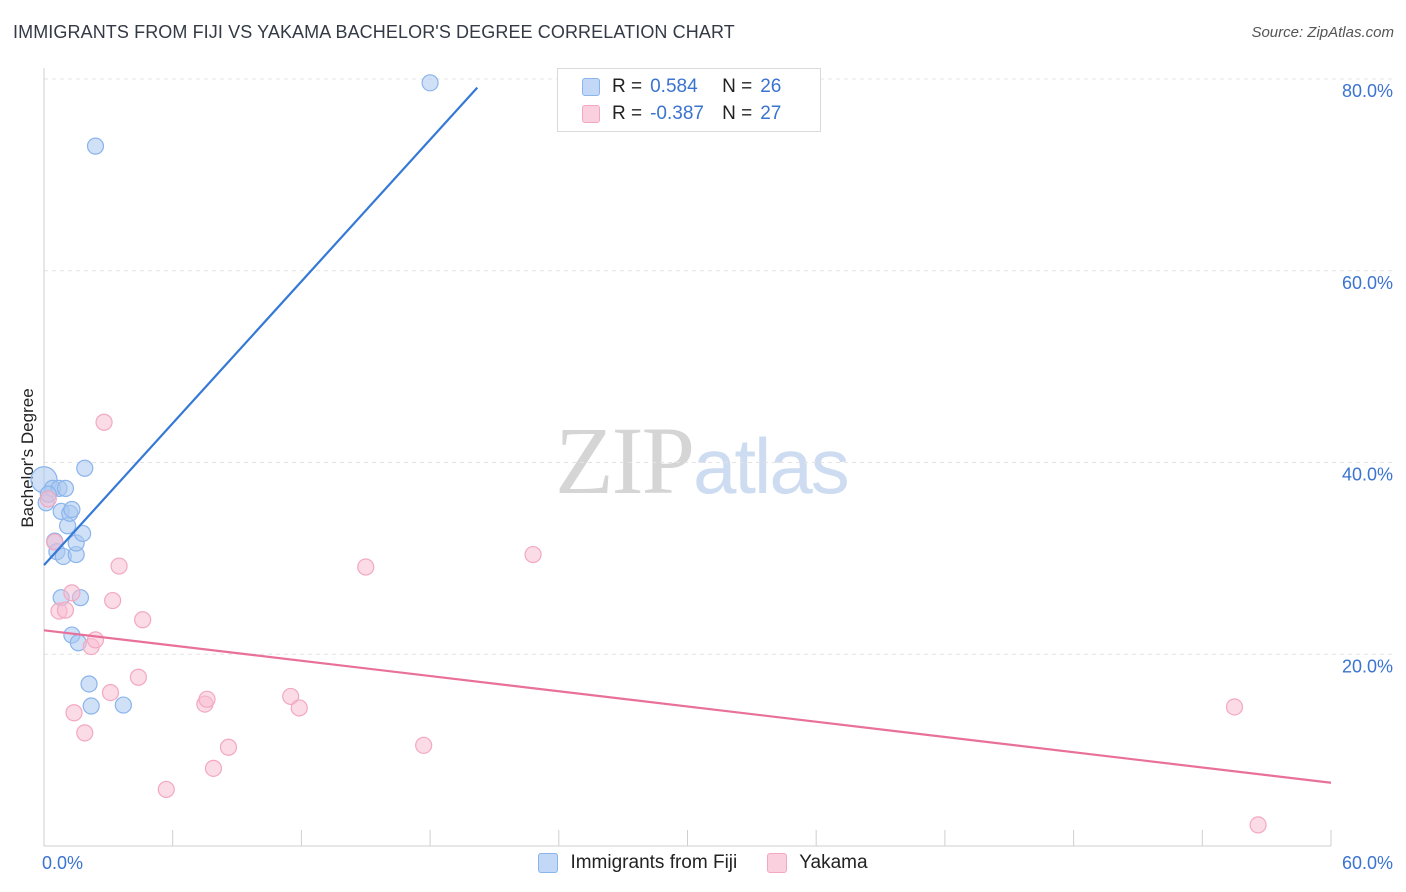 The width and height of the screenshot is (1406, 892). What do you see at coordinates (548, 863) in the screenshot?
I see `legend-fiji-swatch` at bounding box center [548, 863].